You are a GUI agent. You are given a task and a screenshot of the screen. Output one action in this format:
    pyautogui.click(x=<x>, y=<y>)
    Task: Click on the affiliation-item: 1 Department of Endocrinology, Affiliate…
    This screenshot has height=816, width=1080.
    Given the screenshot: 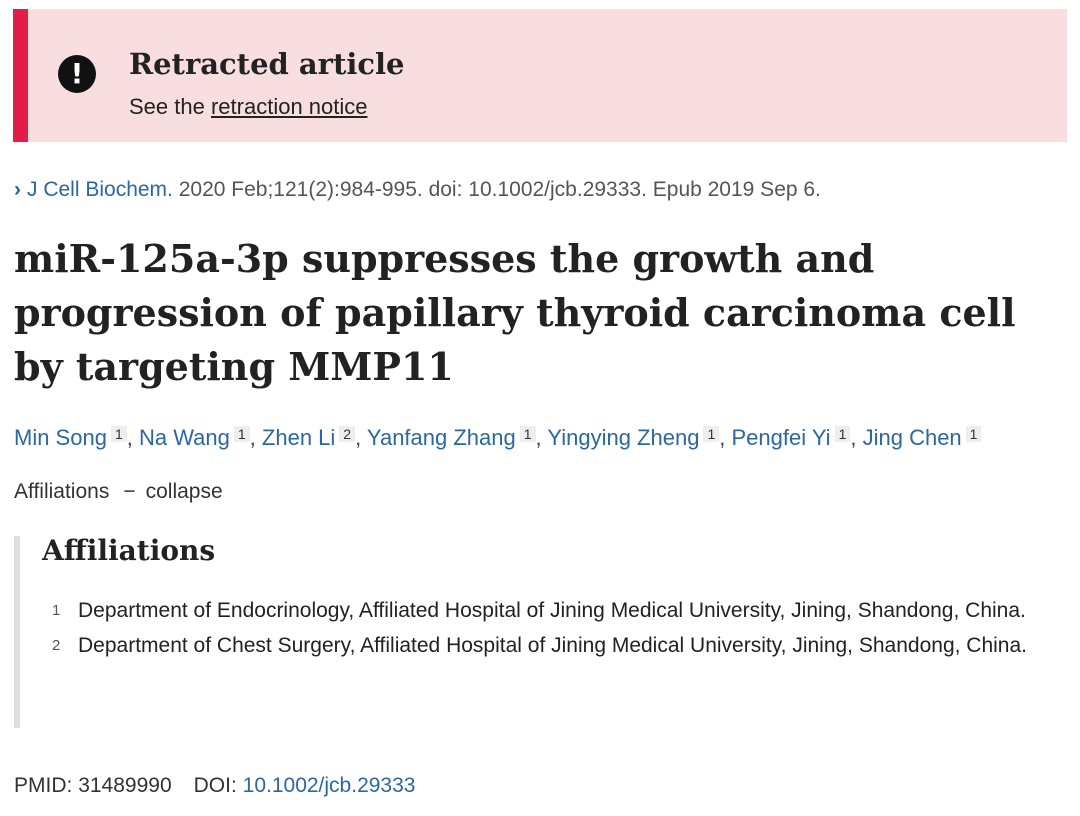 What is the action you would take?
    pyautogui.click(x=557, y=610)
    